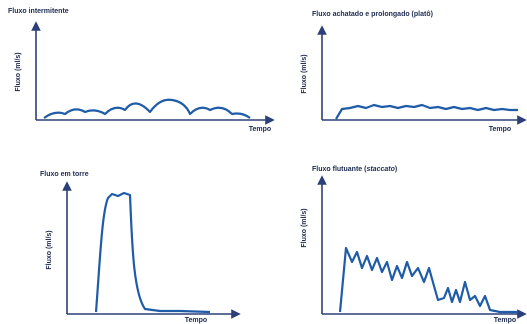 The width and height of the screenshot is (527, 324). Describe the element at coordinates (372, 14) in the screenshot. I see `panel-title: Fluxo achatado e prolongado (platô)` at that location.